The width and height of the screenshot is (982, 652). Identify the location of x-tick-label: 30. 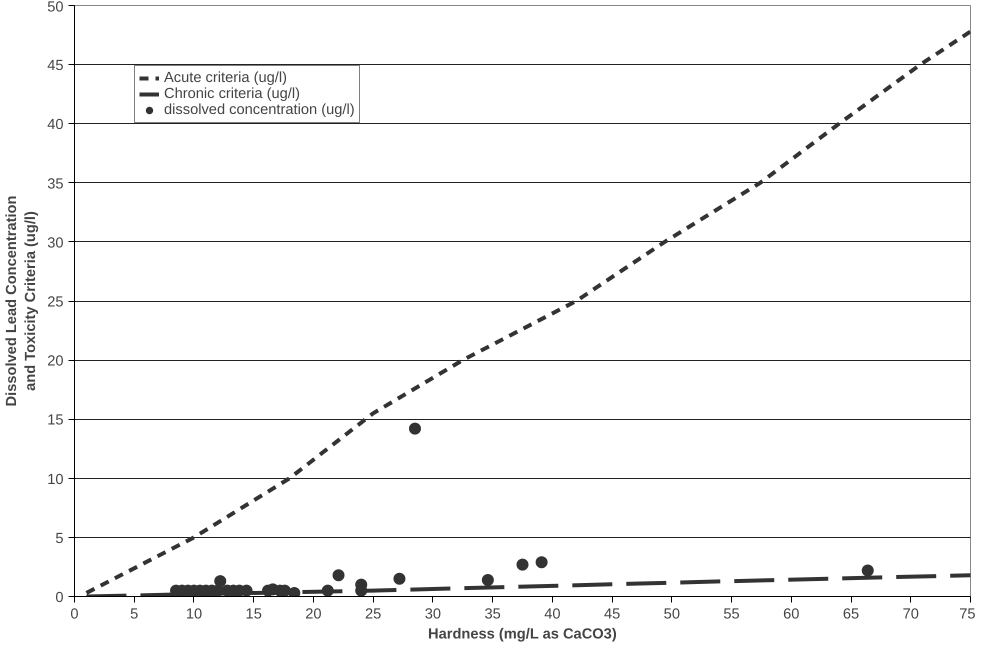
(433, 614).